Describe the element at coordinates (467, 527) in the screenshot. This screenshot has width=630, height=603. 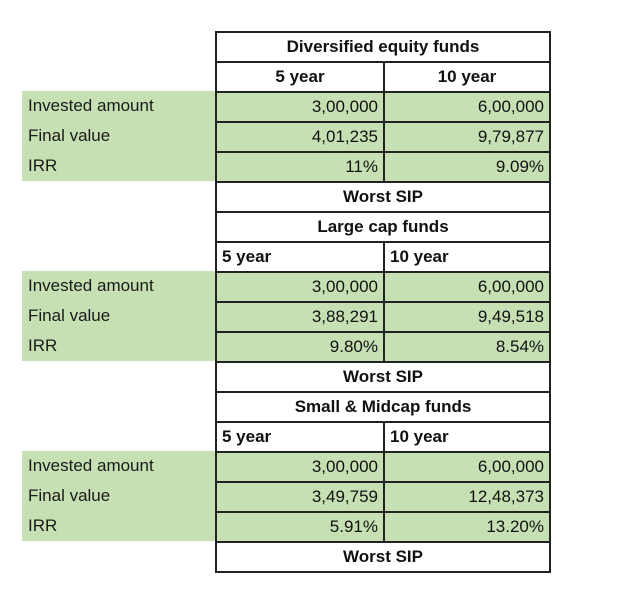
I see `irr-10y: 13.20%` at that location.